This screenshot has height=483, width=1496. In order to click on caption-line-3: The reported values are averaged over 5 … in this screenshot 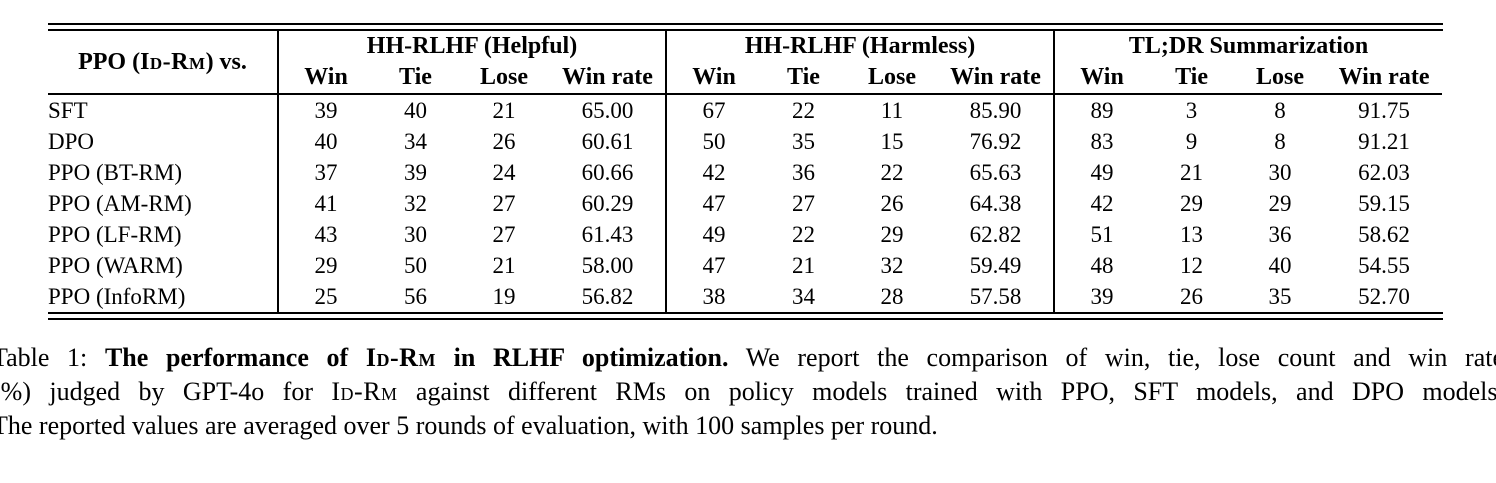, I will do `click(469, 425)`.